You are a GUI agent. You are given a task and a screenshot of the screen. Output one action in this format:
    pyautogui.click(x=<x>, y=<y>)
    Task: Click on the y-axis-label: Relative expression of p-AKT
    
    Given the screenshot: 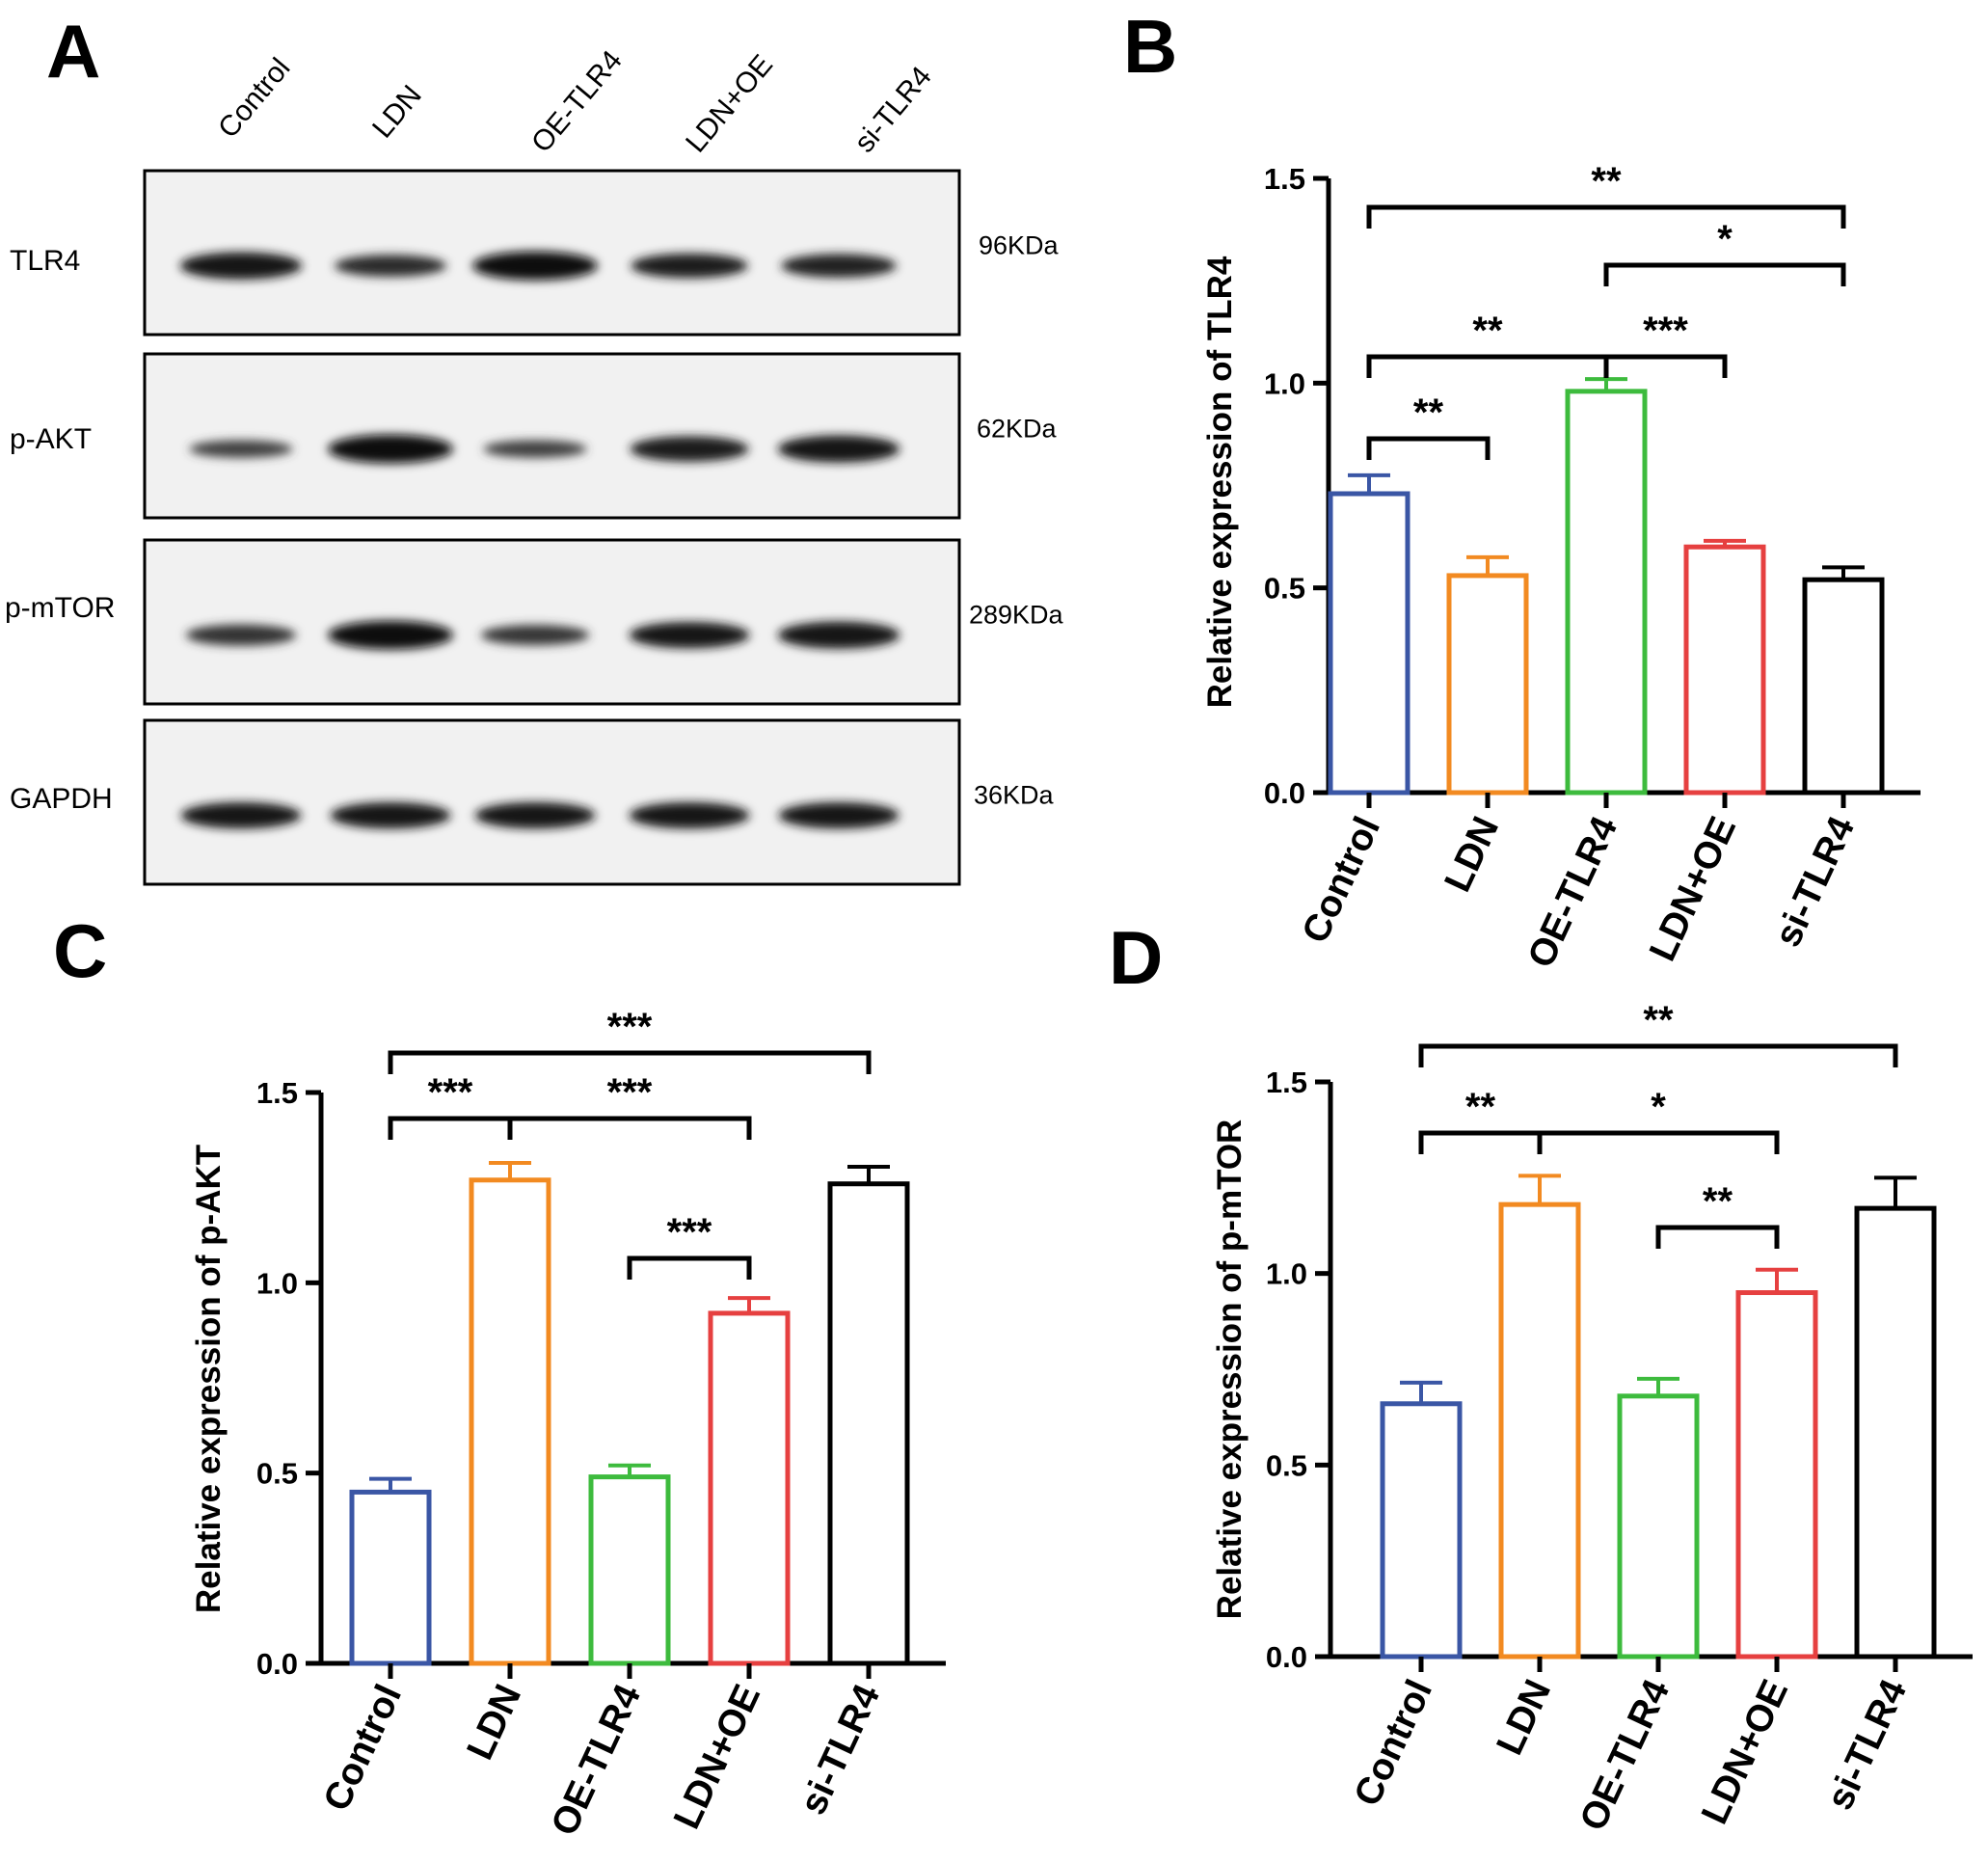 What is the action you would take?
    pyautogui.click(x=209, y=1379)
    